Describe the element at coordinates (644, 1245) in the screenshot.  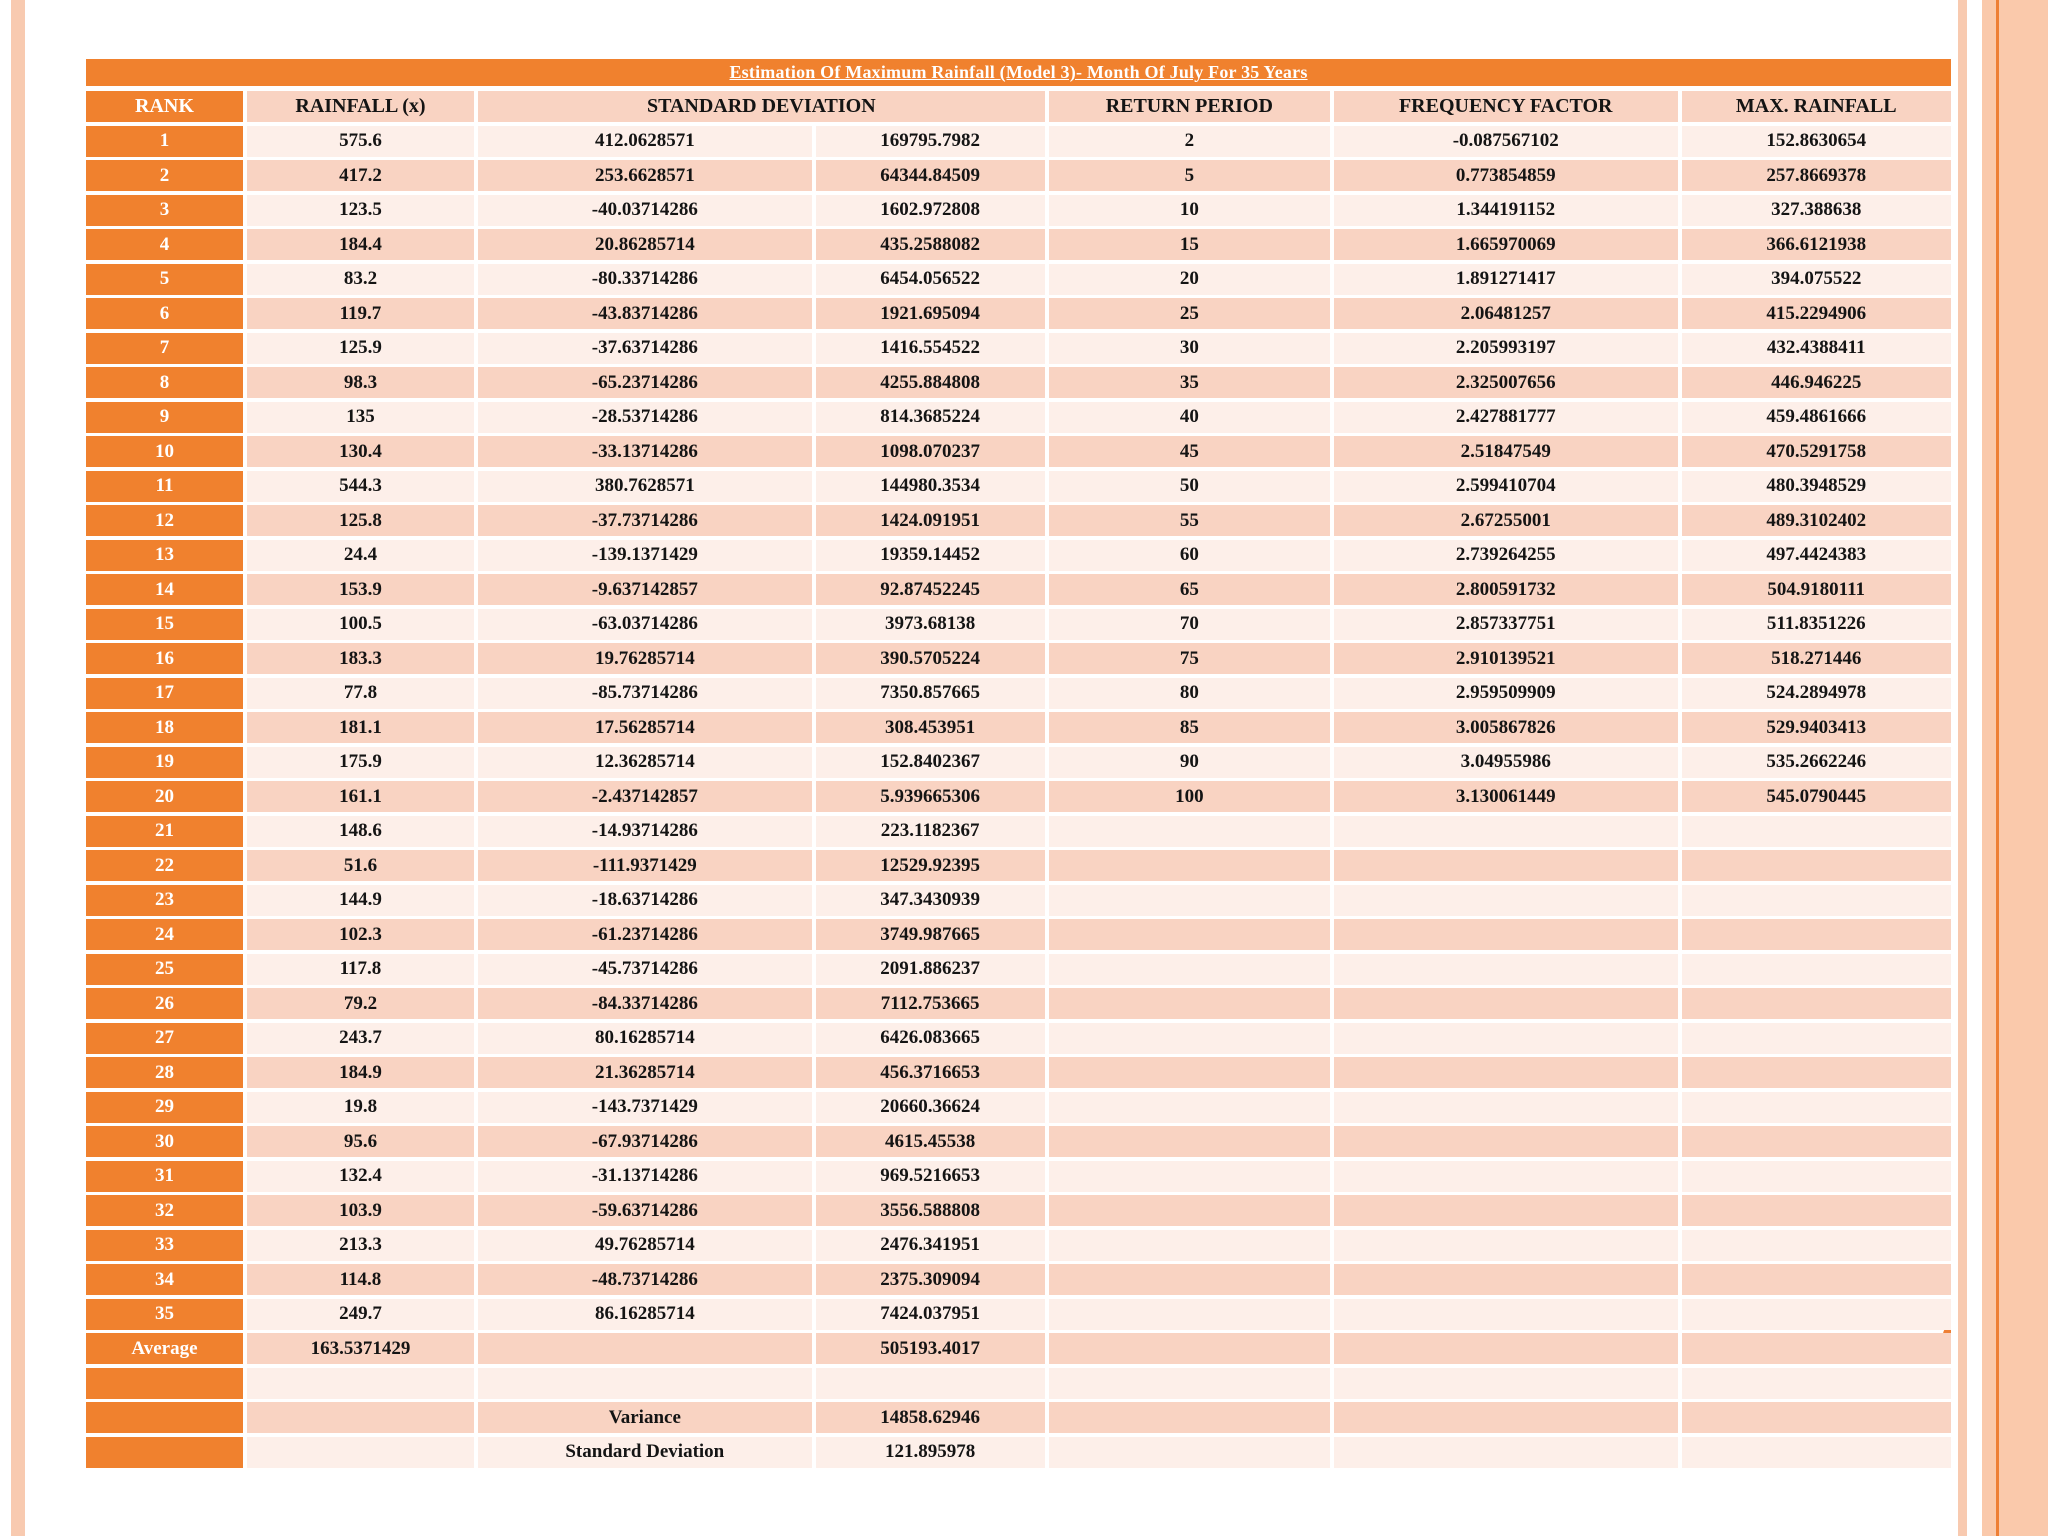
I see `data-cell: 49.76285714` at that location.